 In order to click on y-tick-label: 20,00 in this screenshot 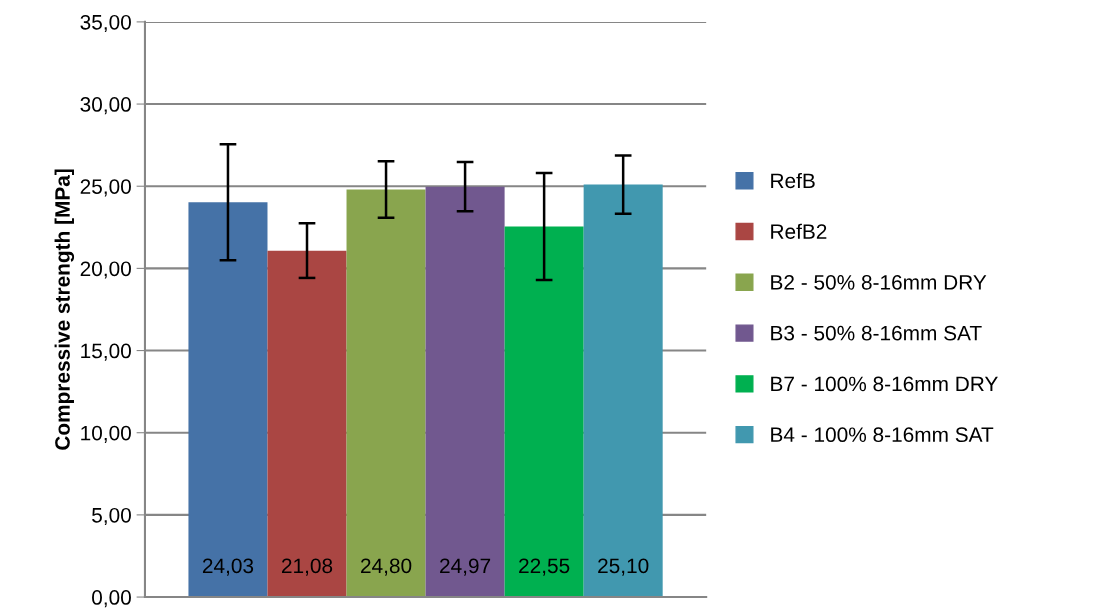, I will do `click(105, 270)`.